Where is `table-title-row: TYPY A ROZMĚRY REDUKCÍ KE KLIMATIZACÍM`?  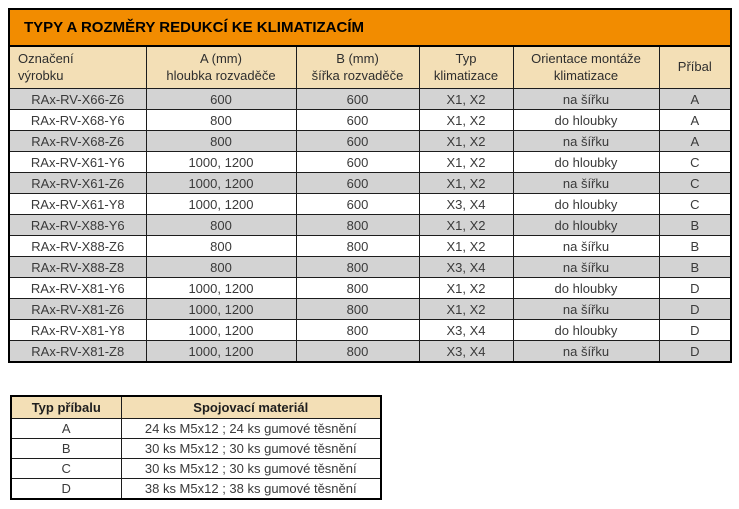 table-title-row: TYPY A ROZMĚRY REDUKCÍ KE KLIMATIZACÍM is located at coordinates (370, 27).